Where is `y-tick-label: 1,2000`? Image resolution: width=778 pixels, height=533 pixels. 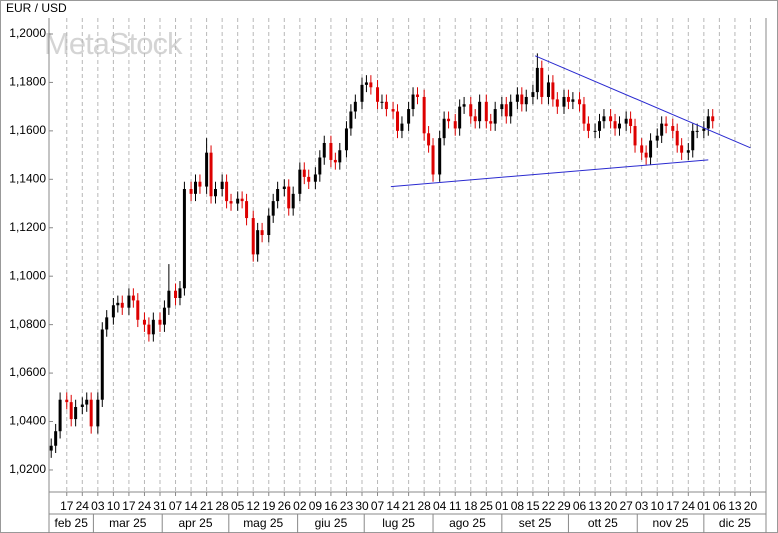
y-tick-label: 1,2000 is located at coordinates (27, 33).